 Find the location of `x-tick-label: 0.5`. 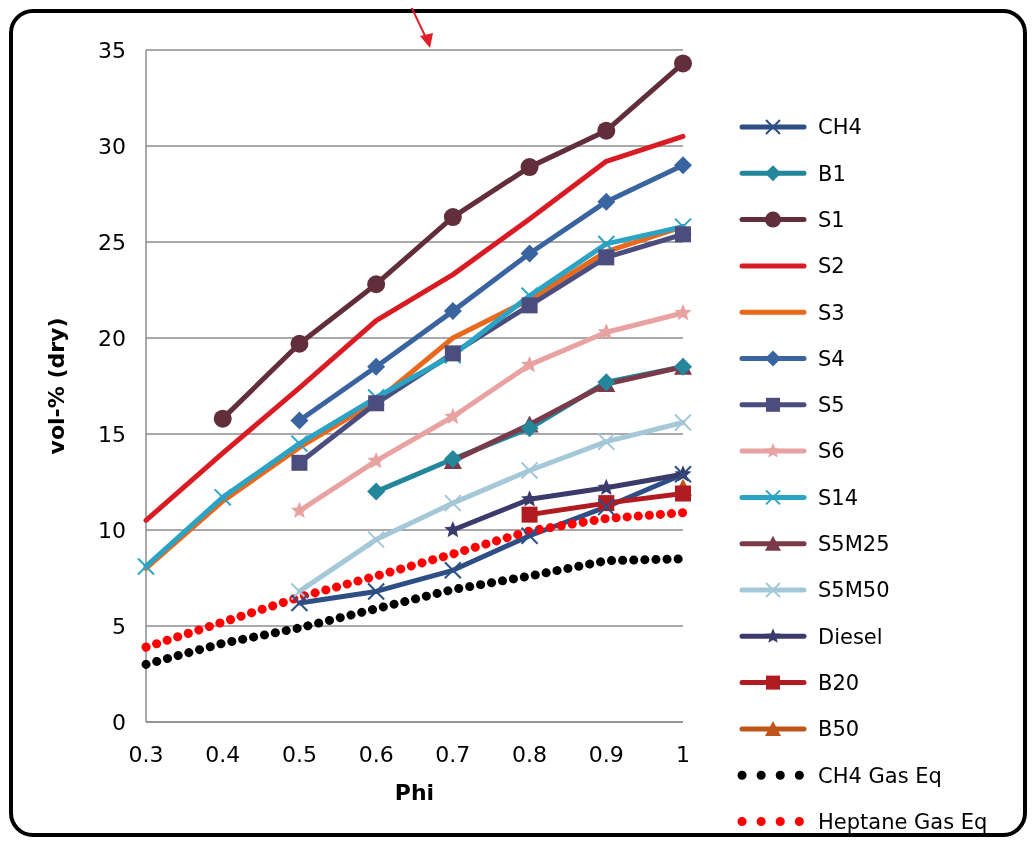

x-tick-label: 0.5 is located at coordinates (299, 754).